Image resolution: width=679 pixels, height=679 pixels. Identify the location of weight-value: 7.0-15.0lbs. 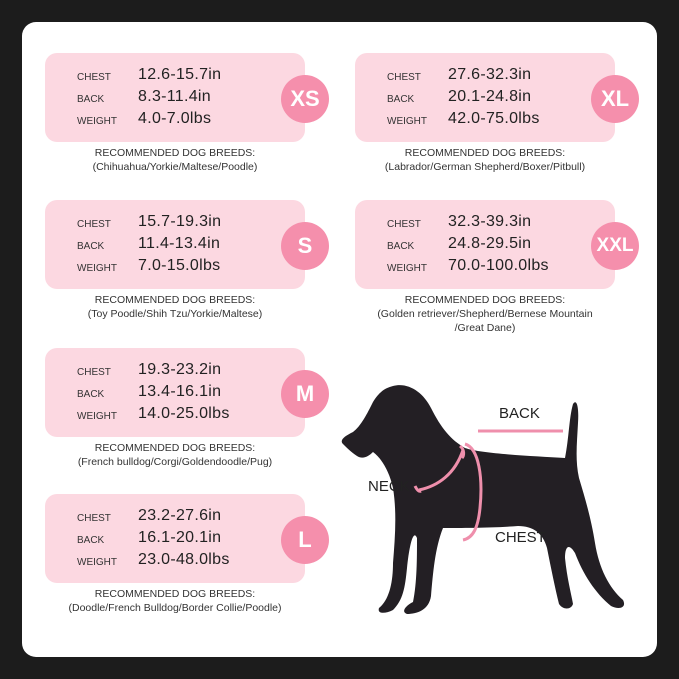
(179, 265).